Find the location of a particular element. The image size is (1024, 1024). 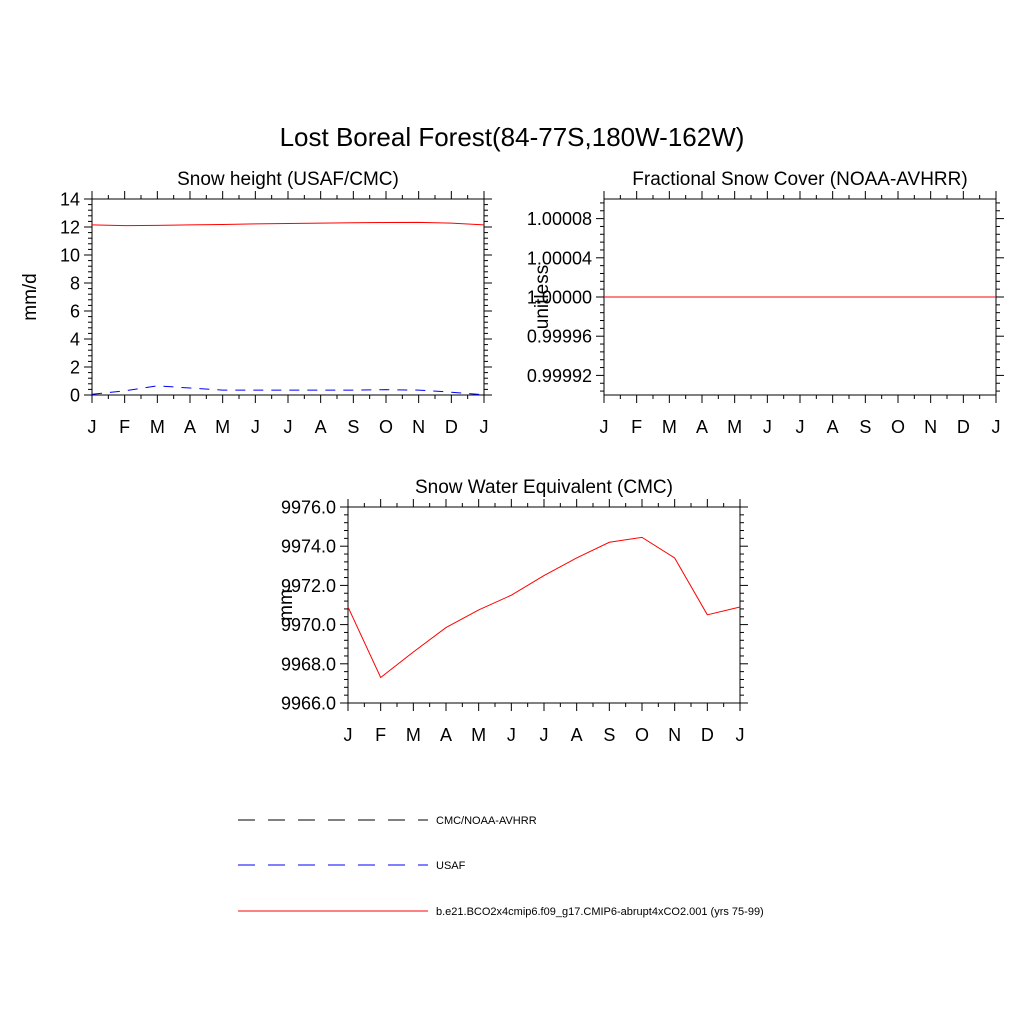

legend-label: USAF is located at coordinates (451, 866).